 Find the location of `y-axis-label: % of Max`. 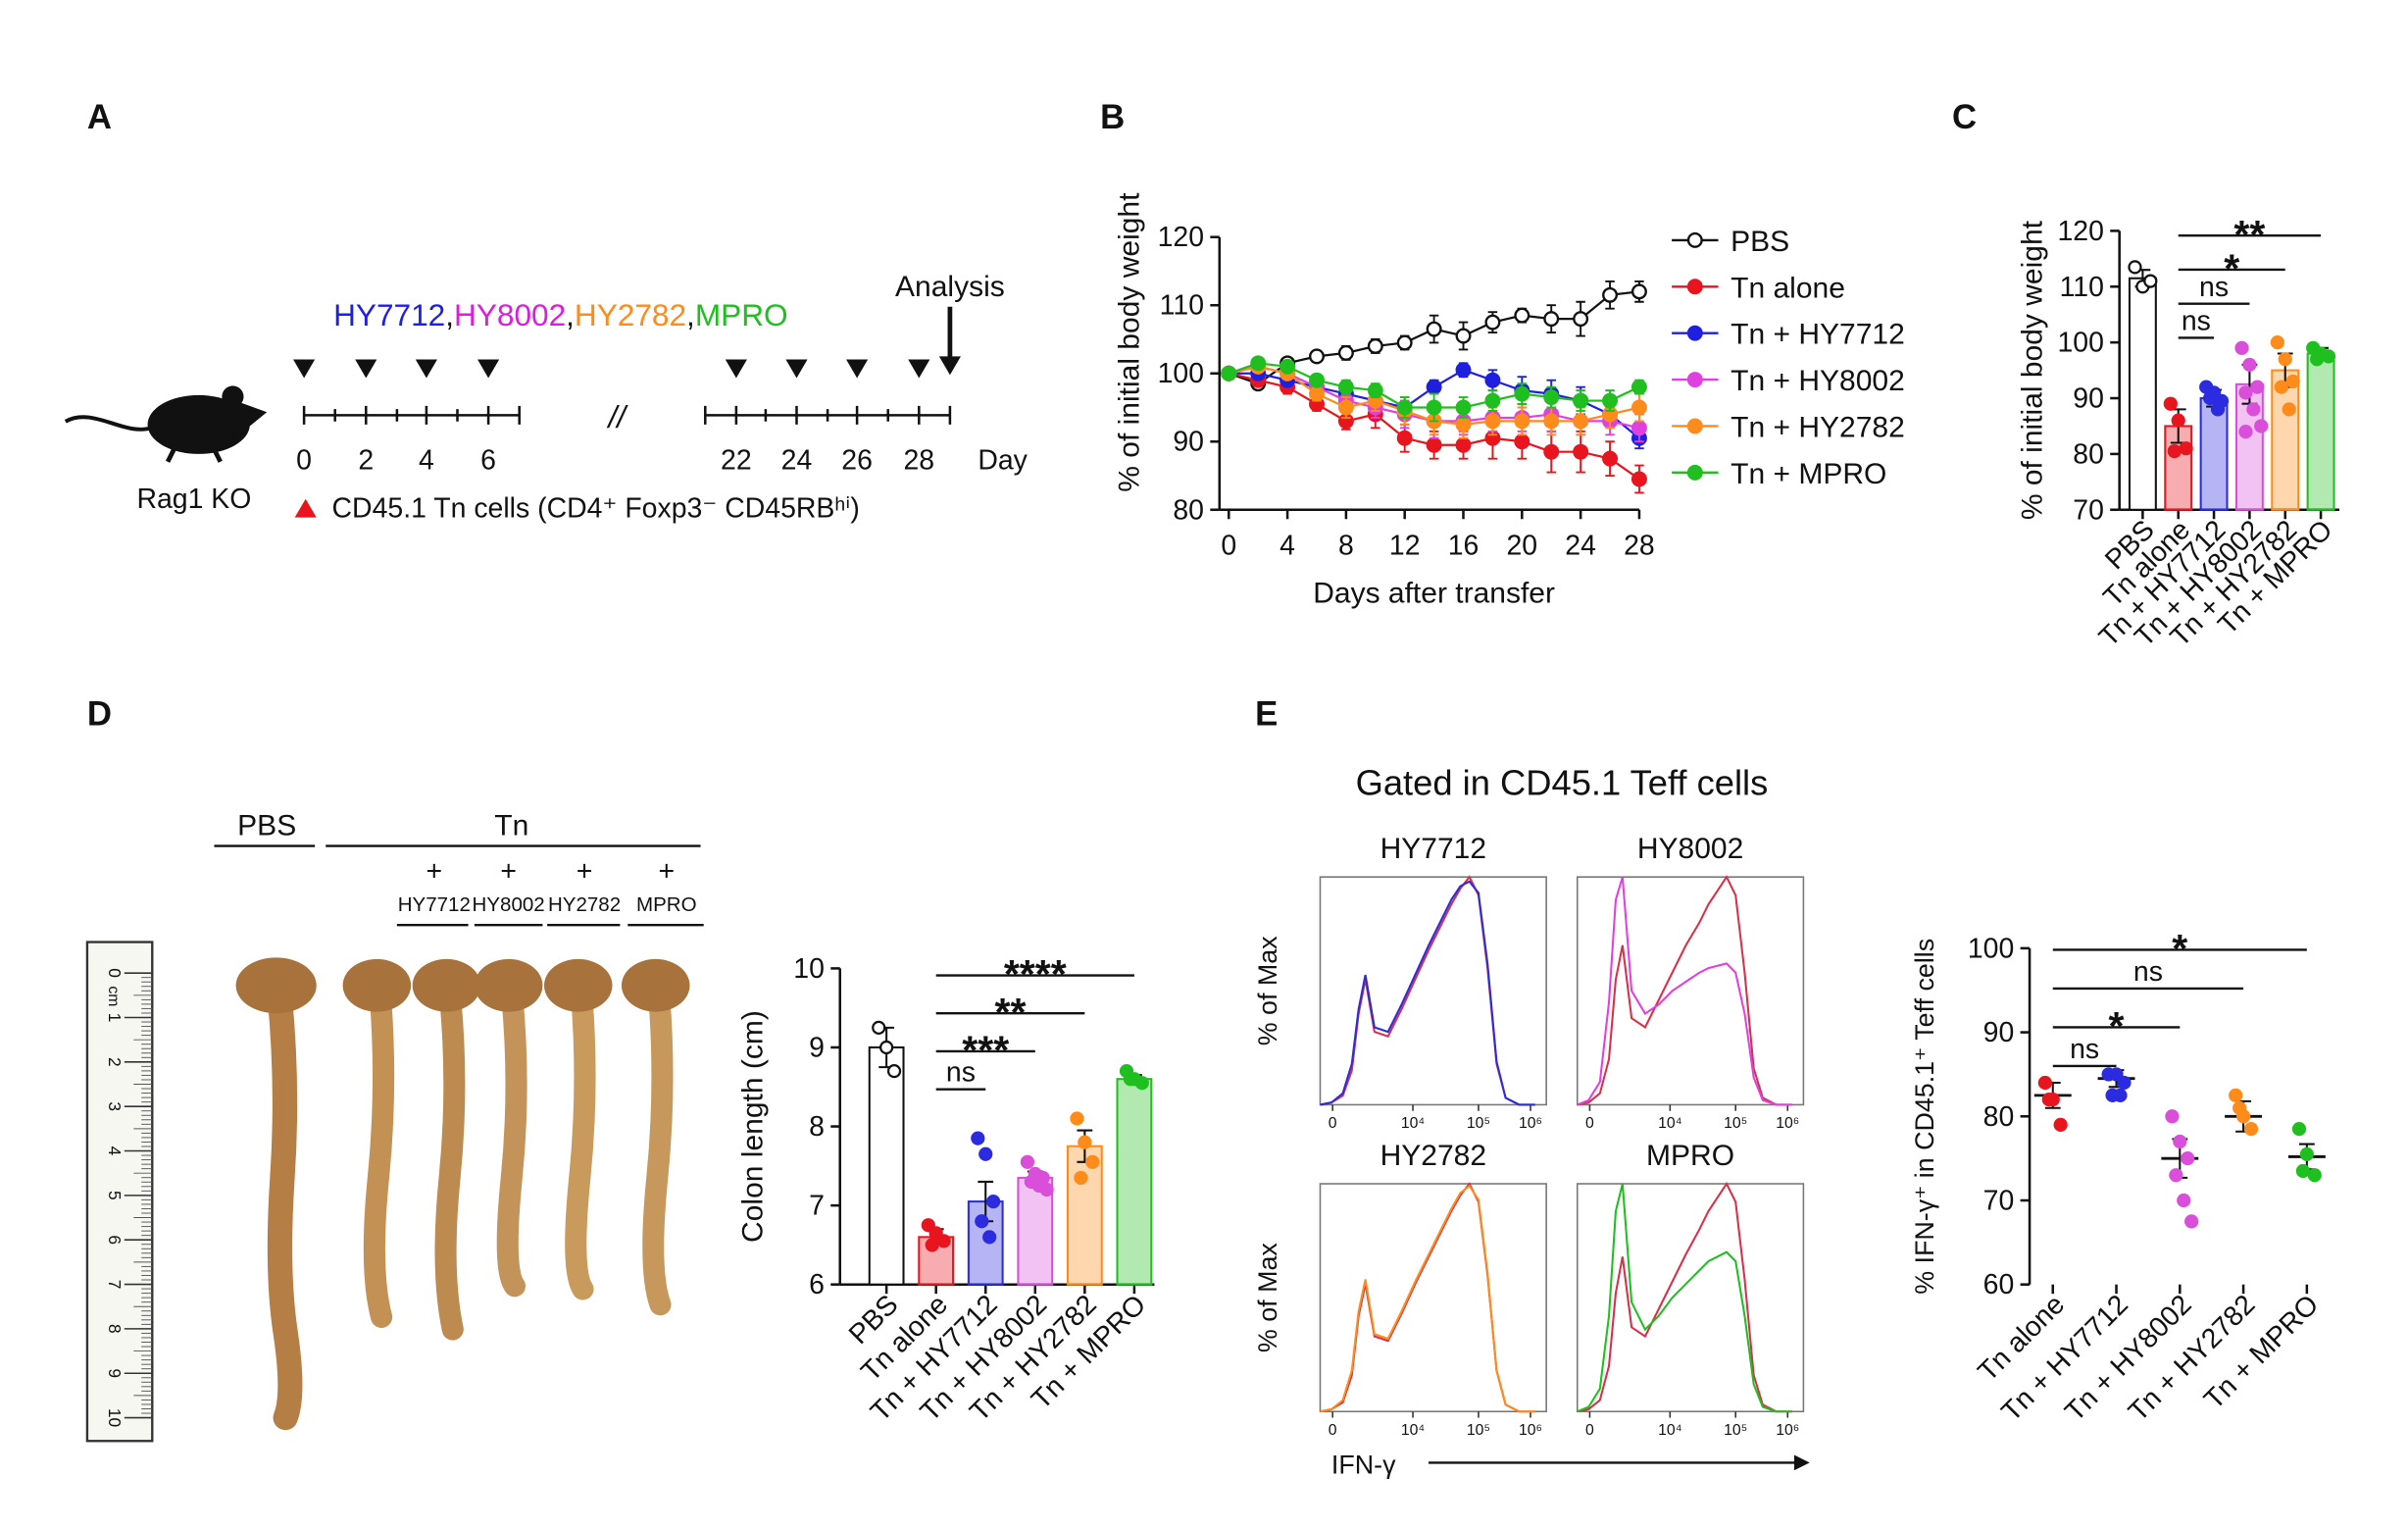

y-axis-label: % of Max is located at coordinates (1267, 1297).